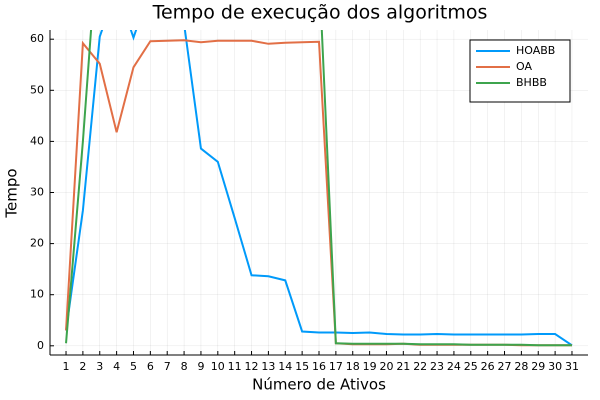  Describe the element at coordinates (82, 366) in the screenshot. I see `x-tick-label: 2` at that location.